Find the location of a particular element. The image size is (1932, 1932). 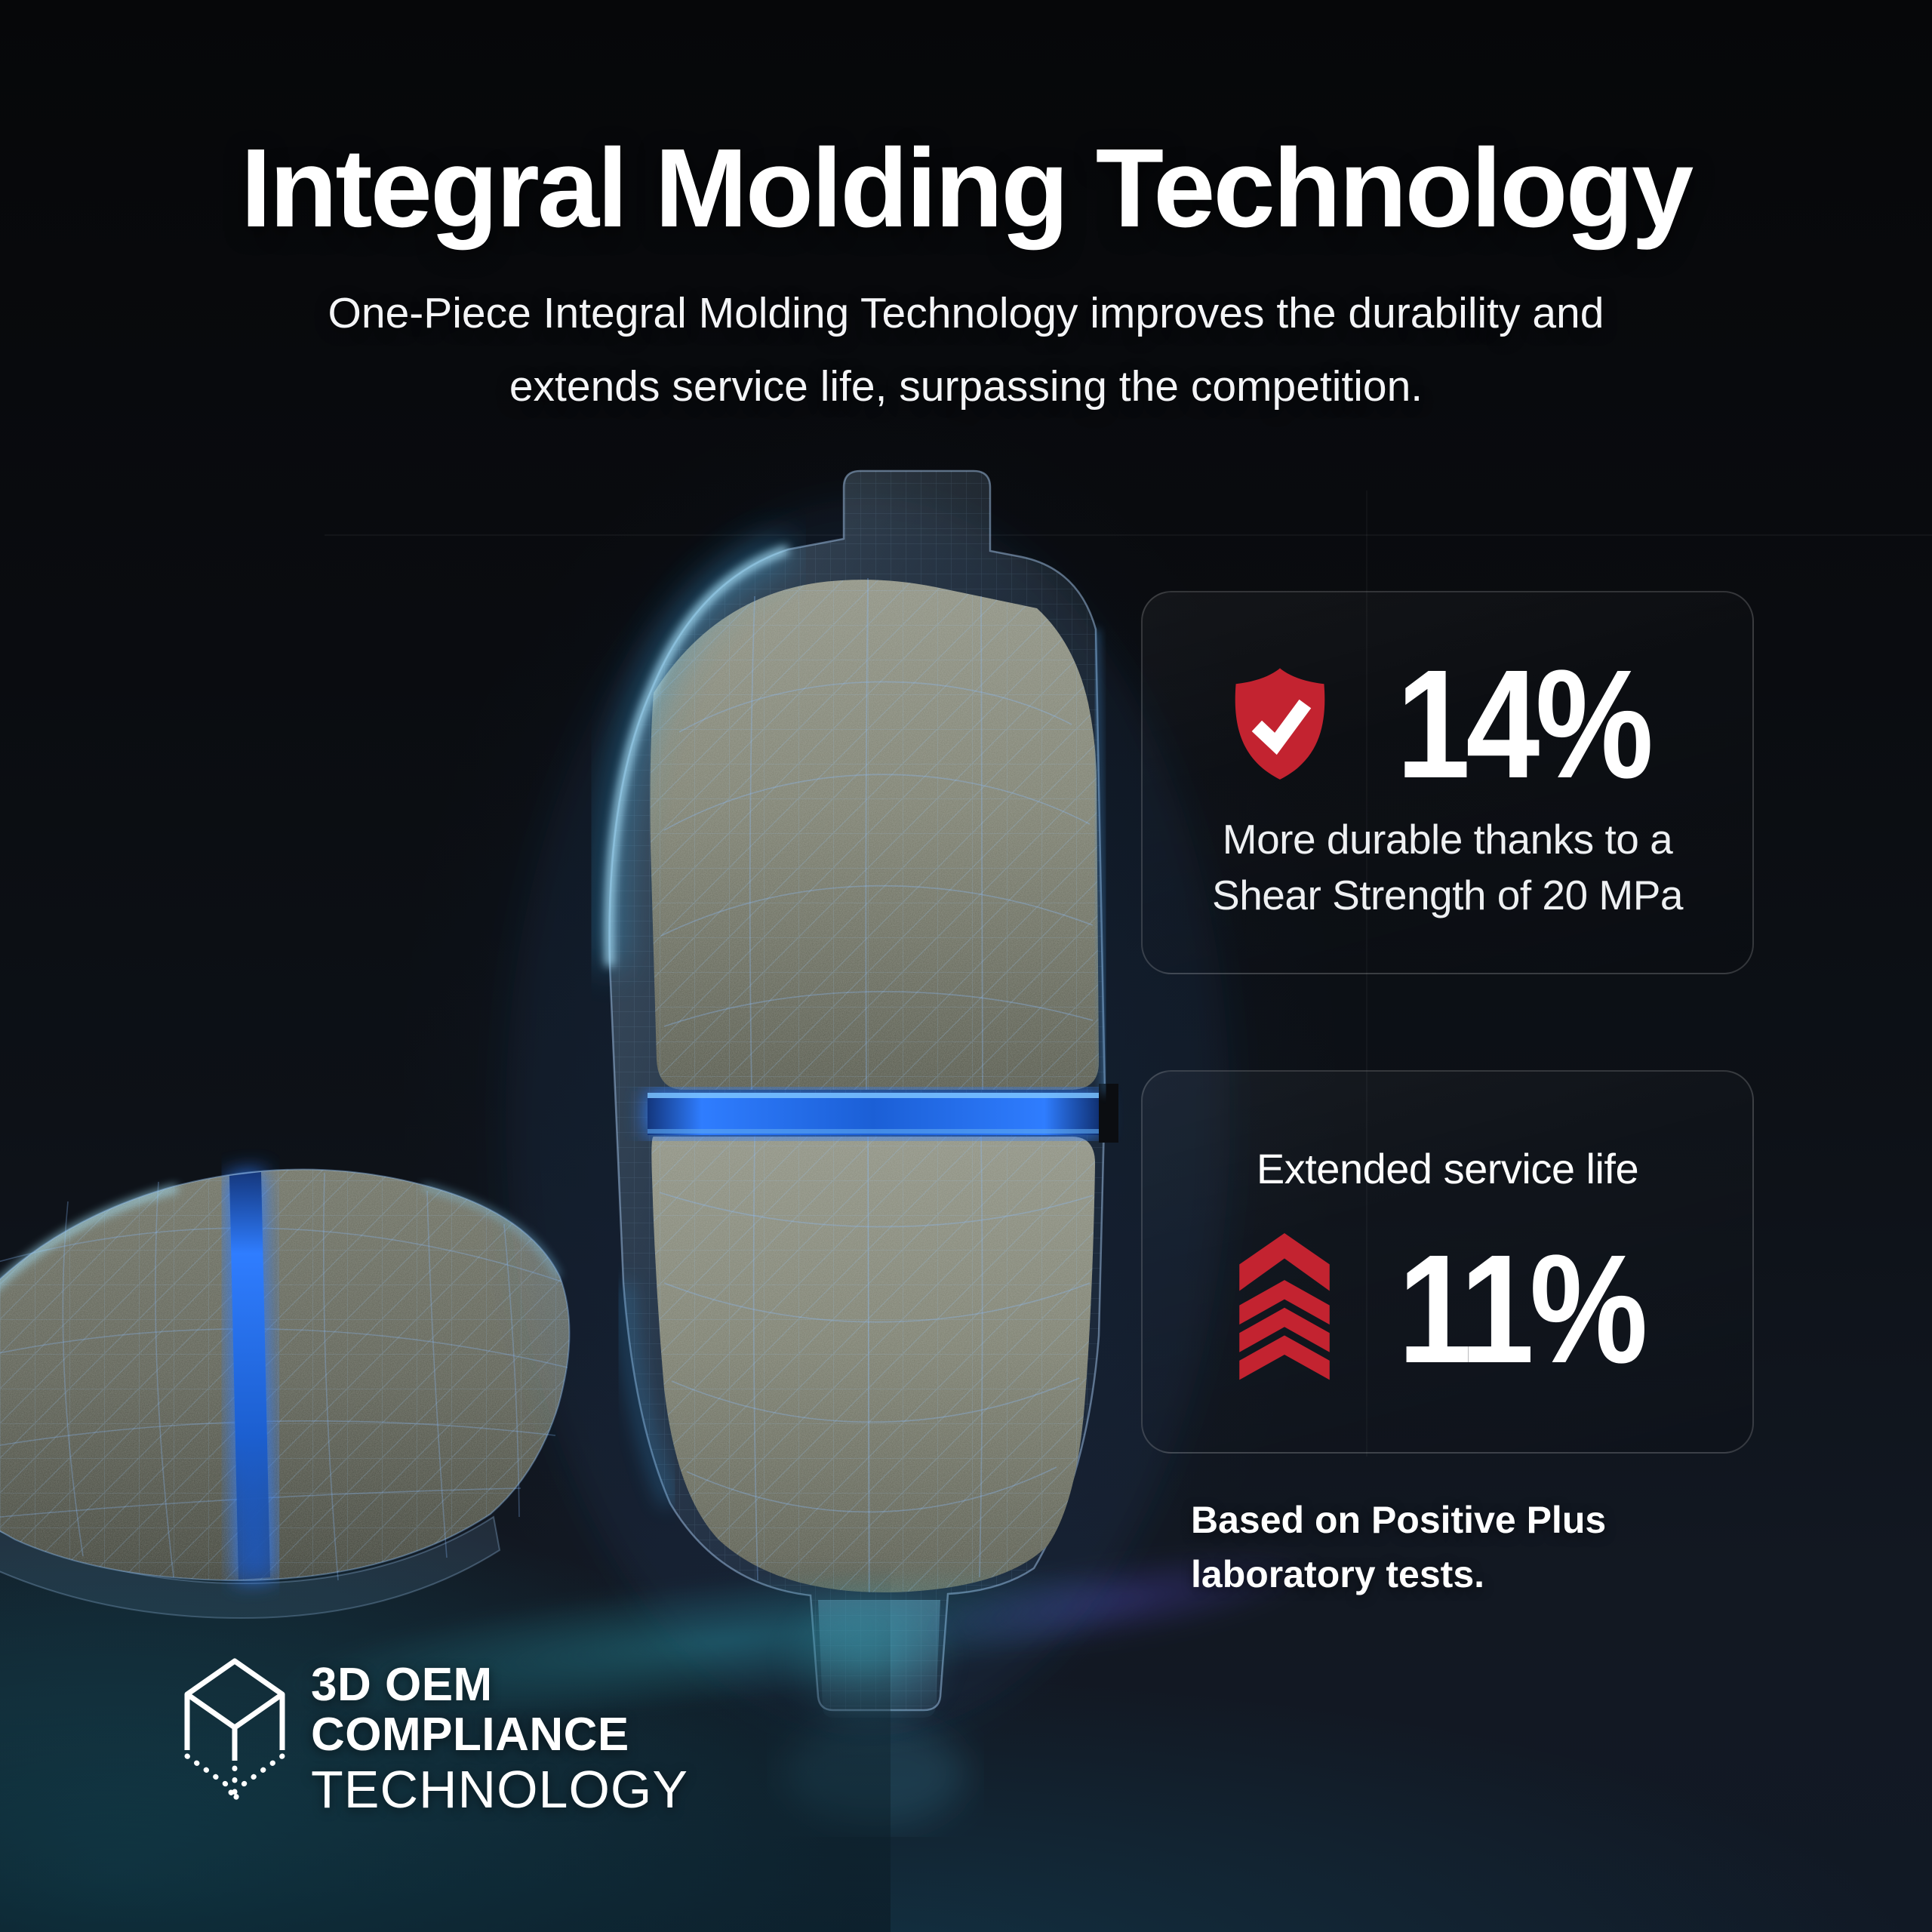

badge-line-2: COMPLIANCE is located at coordinates (470, 1735).